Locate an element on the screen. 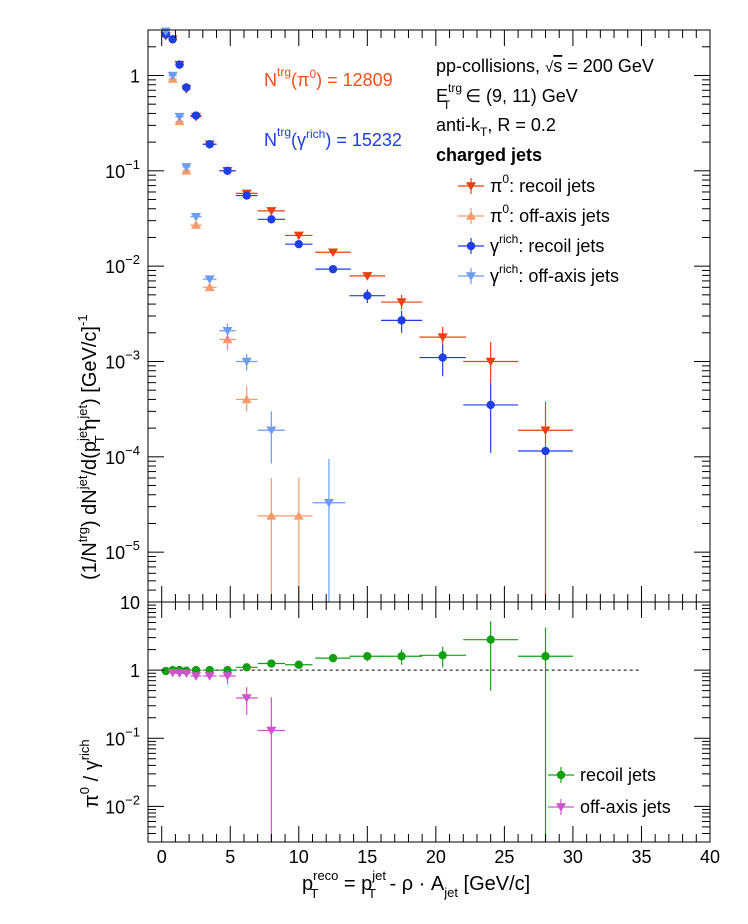 The image size is (748, 924). legend-entry-pi0_recoil: π0: recoil jets is located at coordinates (526, 184).